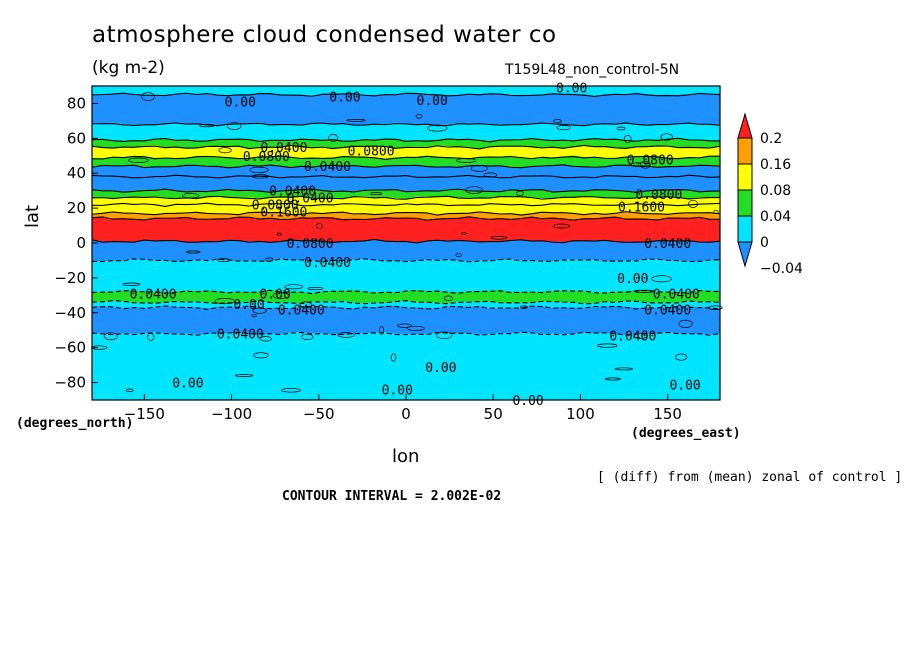  What do you see at coordinates (658, 195) in the screenshot?
I see `contour-label-13: 0.0800` at bounding box center [658, 195].